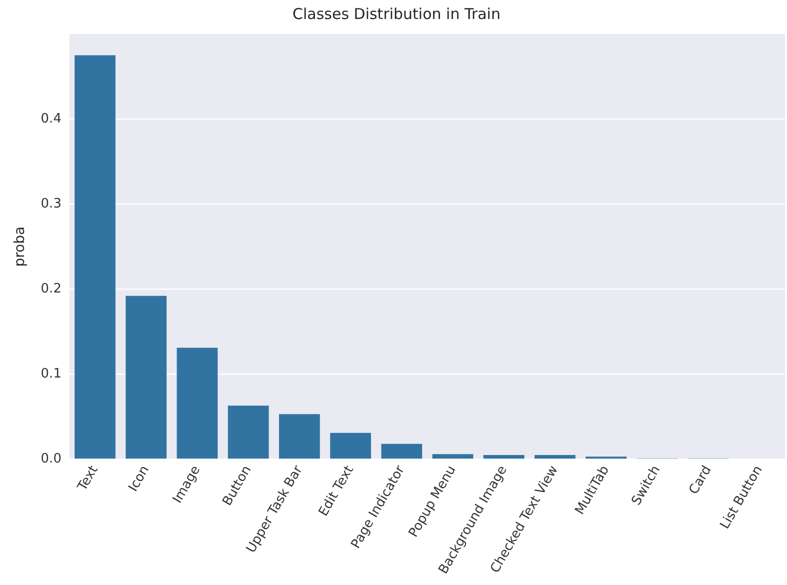 This screenshot has height=585, width=787. What do you see at coordinates (51, 459) in the screenshot?
I see `y-tick-label: 0.0` at bounding box center [51, 459].